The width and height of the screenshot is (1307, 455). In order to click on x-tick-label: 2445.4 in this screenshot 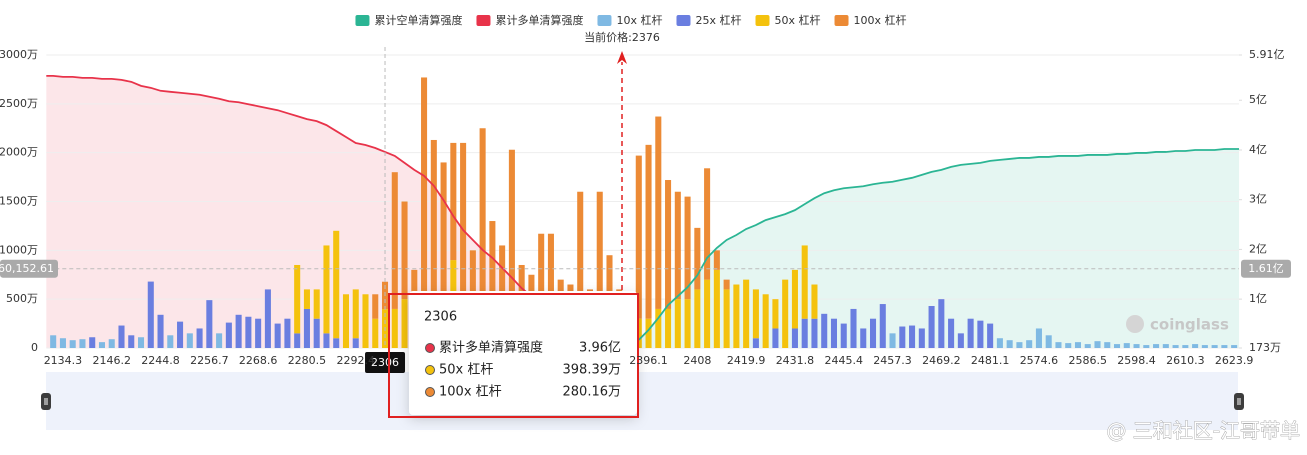, I will do `click(843, 360)`.